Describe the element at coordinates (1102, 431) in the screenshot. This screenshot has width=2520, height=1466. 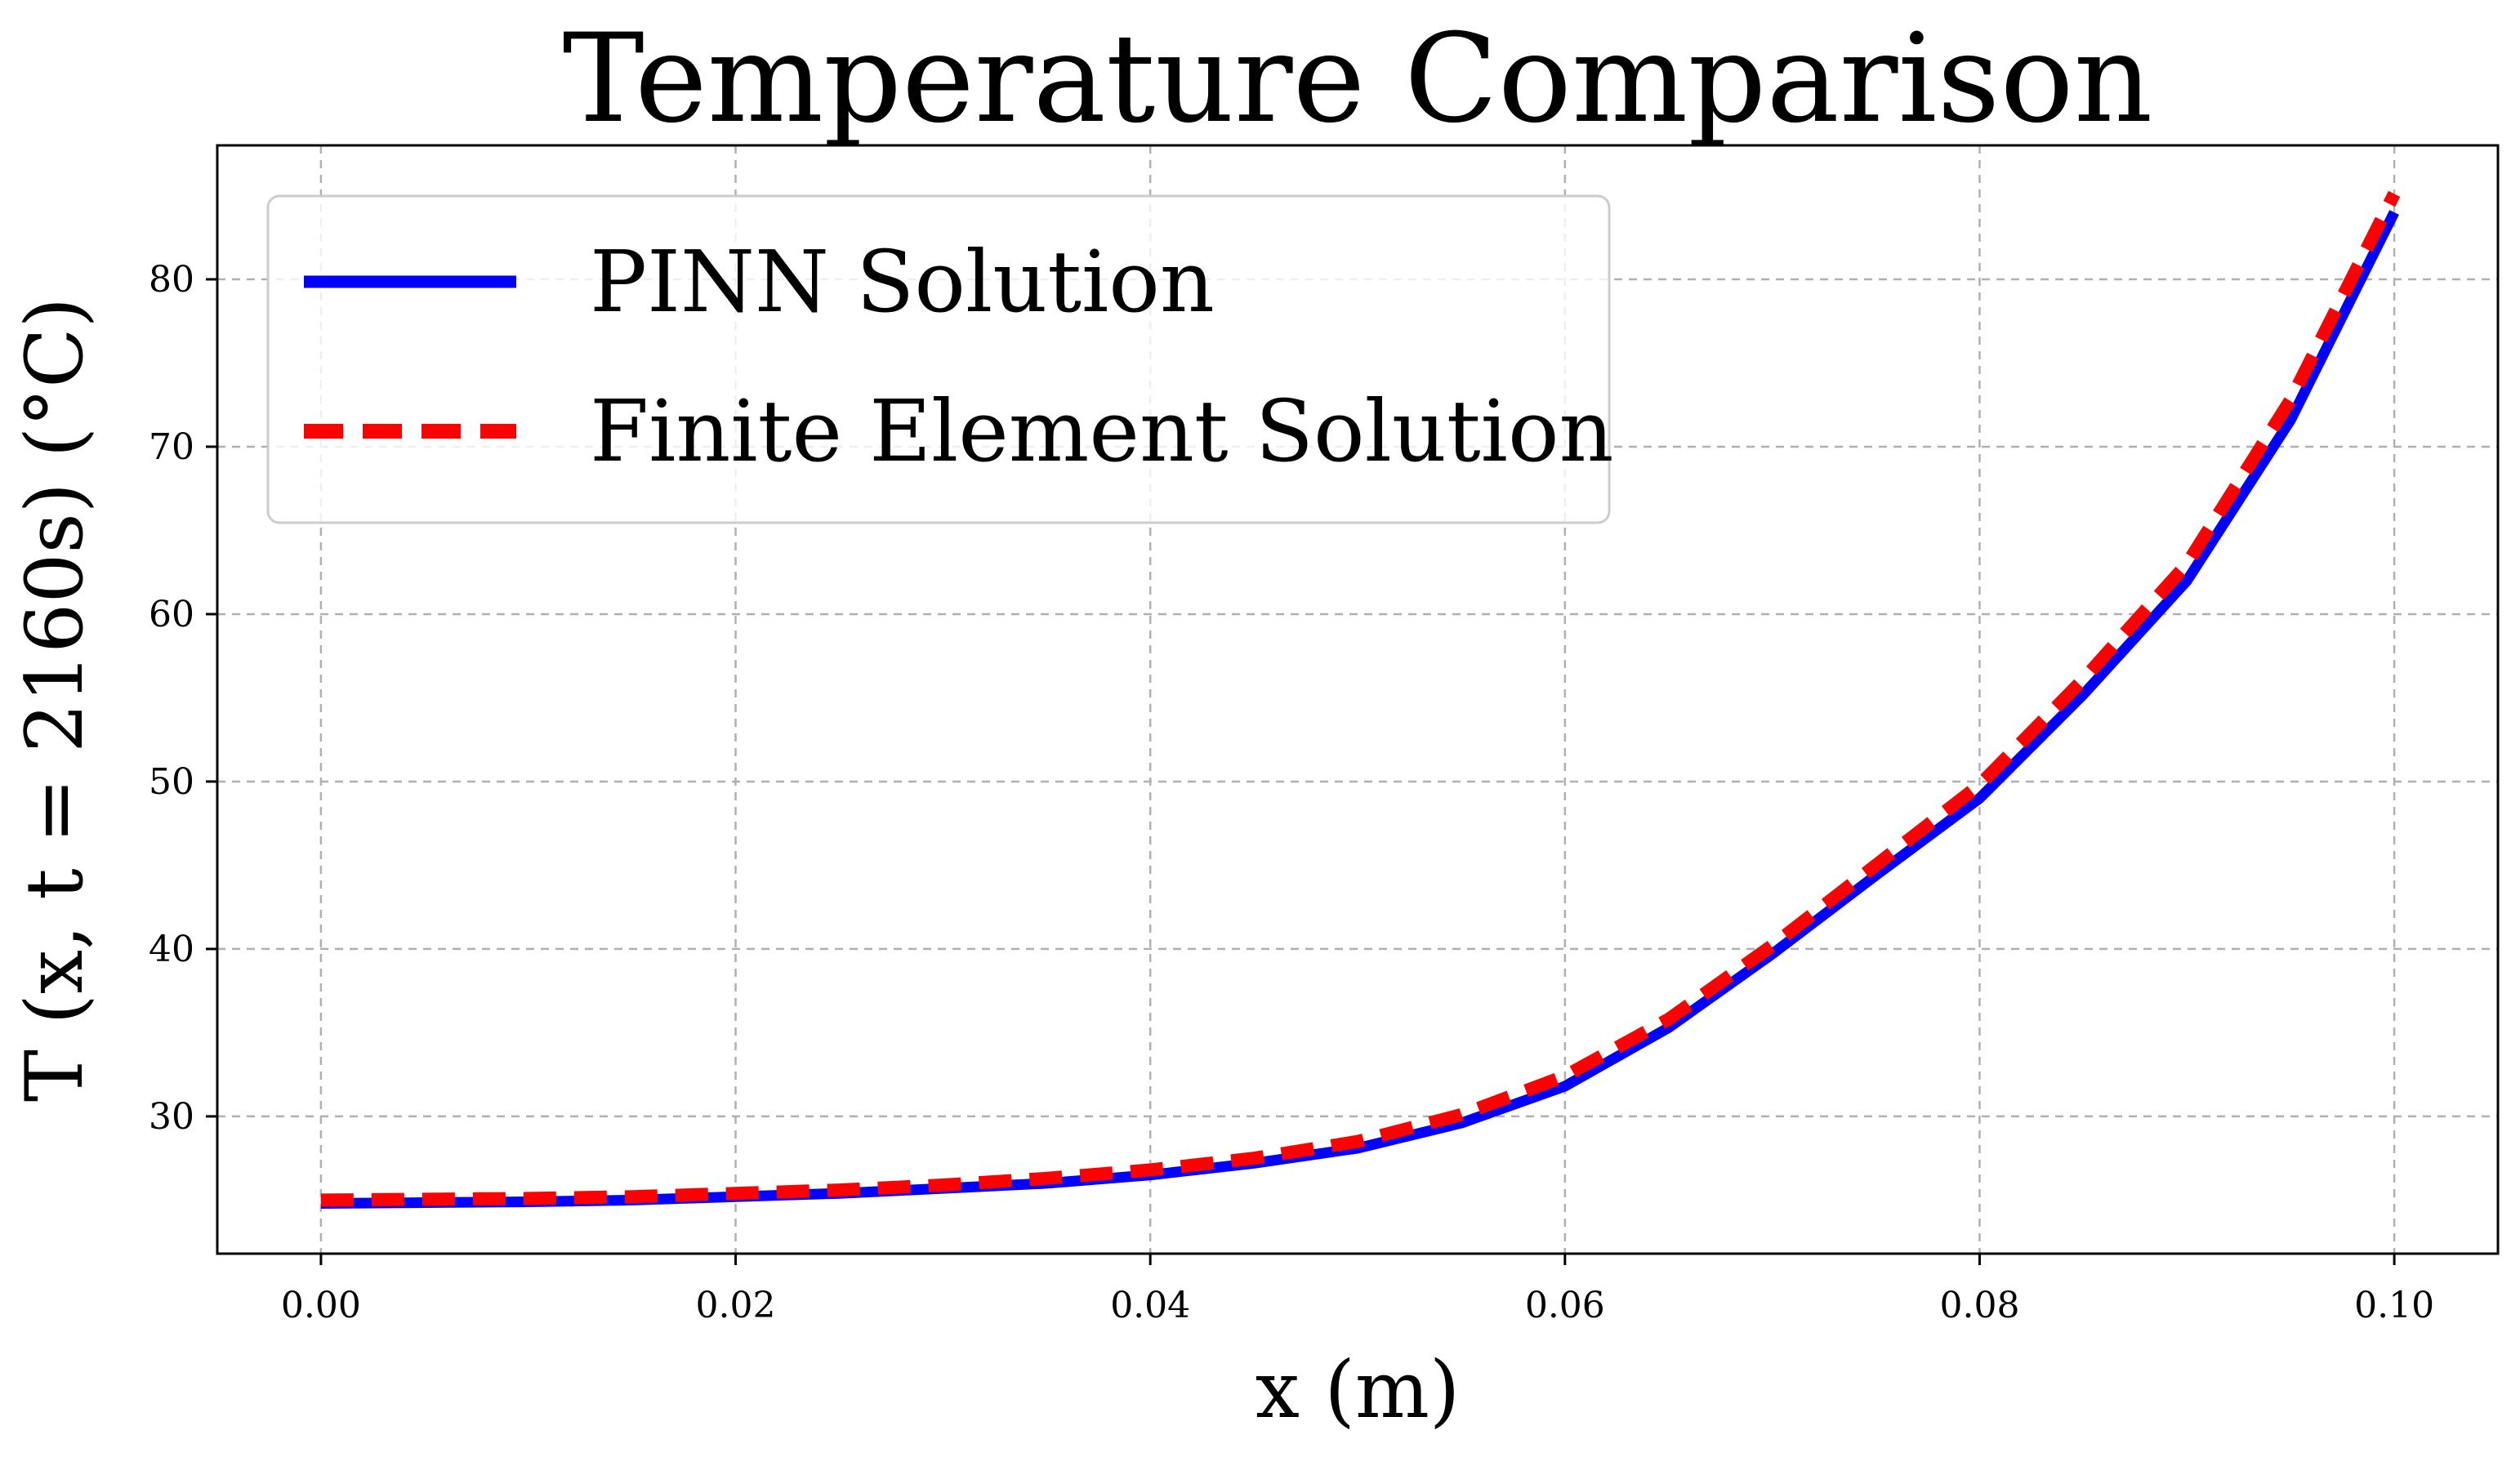
I see `legend-label-fem: Finite Element Solution` at that location.